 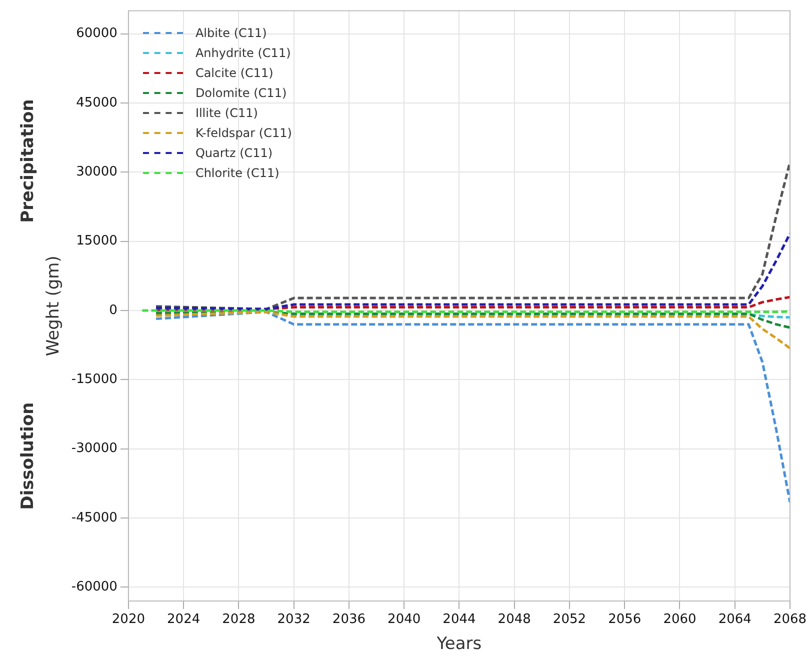 What do you see at coordinates (239, 620) in the screenshot?
I see `x-tick-label: 2028` at bounding box center [239, 620].